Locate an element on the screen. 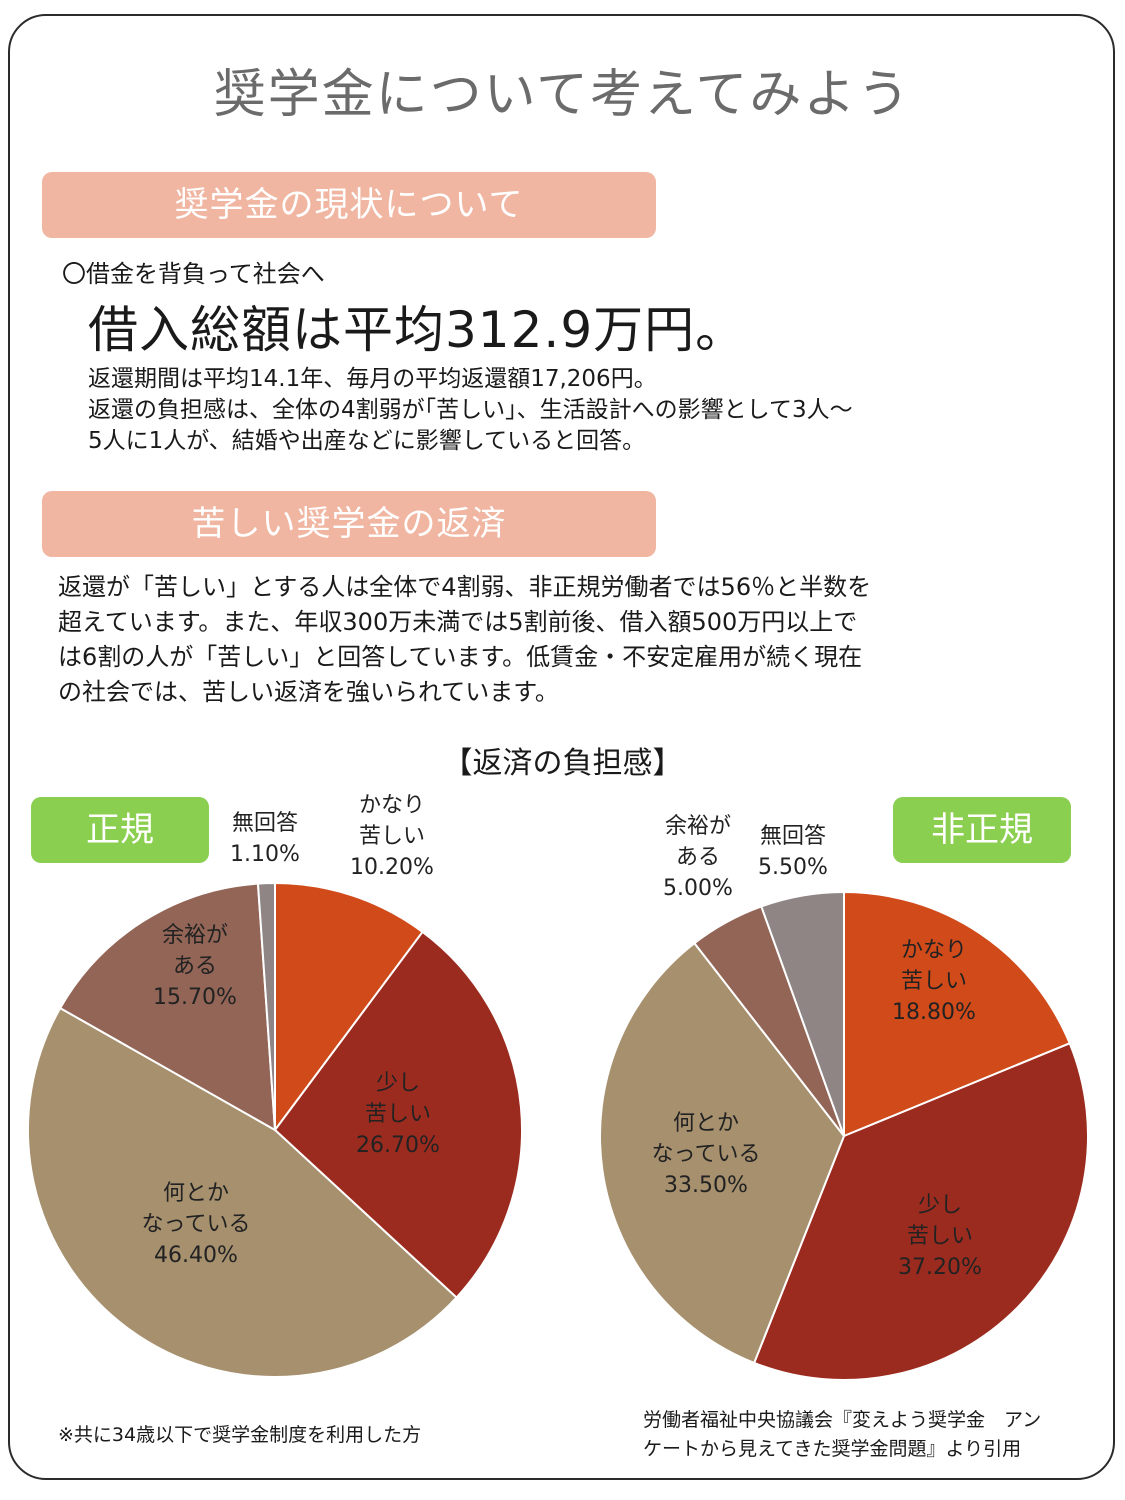 The width and height of the screenshot is (1125, 1500). status-line: 返還期間は平均14.1年、毎月の平均返還額17,206円。 is located at coordinates (372, 379).